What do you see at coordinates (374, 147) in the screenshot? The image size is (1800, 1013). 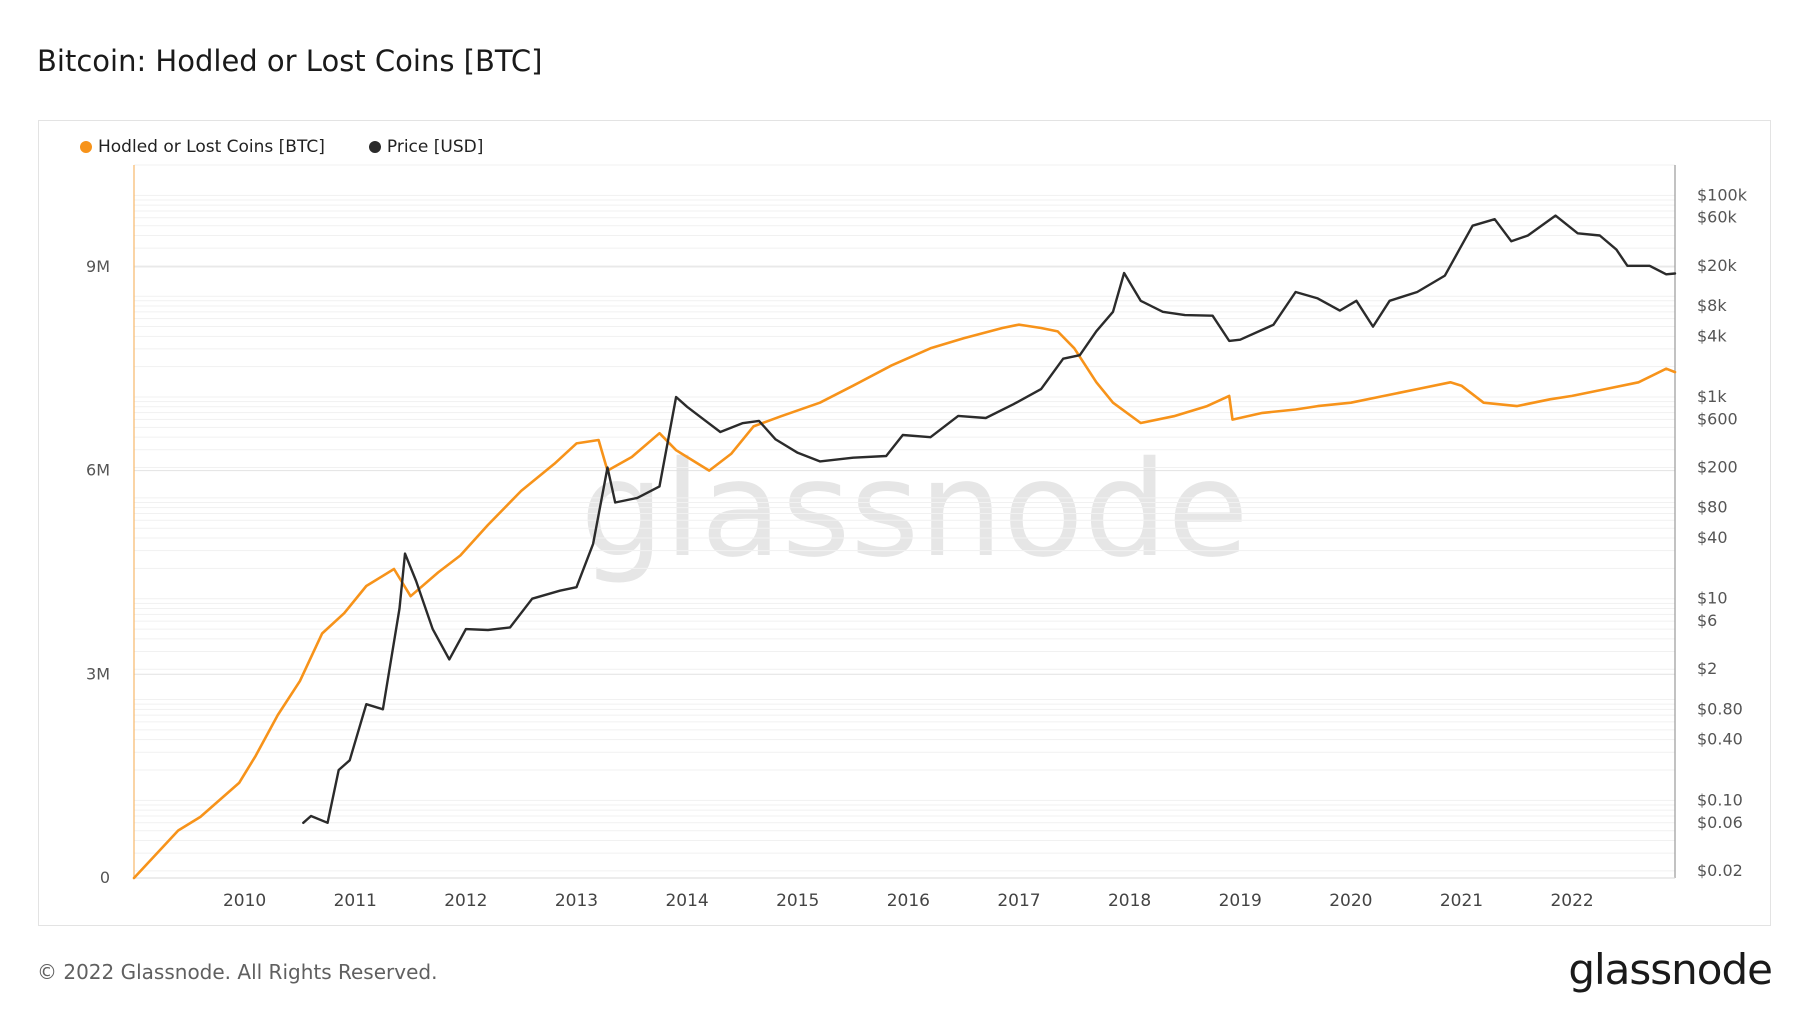 I see `legend-dot-price` at bounding box center [374, 147].